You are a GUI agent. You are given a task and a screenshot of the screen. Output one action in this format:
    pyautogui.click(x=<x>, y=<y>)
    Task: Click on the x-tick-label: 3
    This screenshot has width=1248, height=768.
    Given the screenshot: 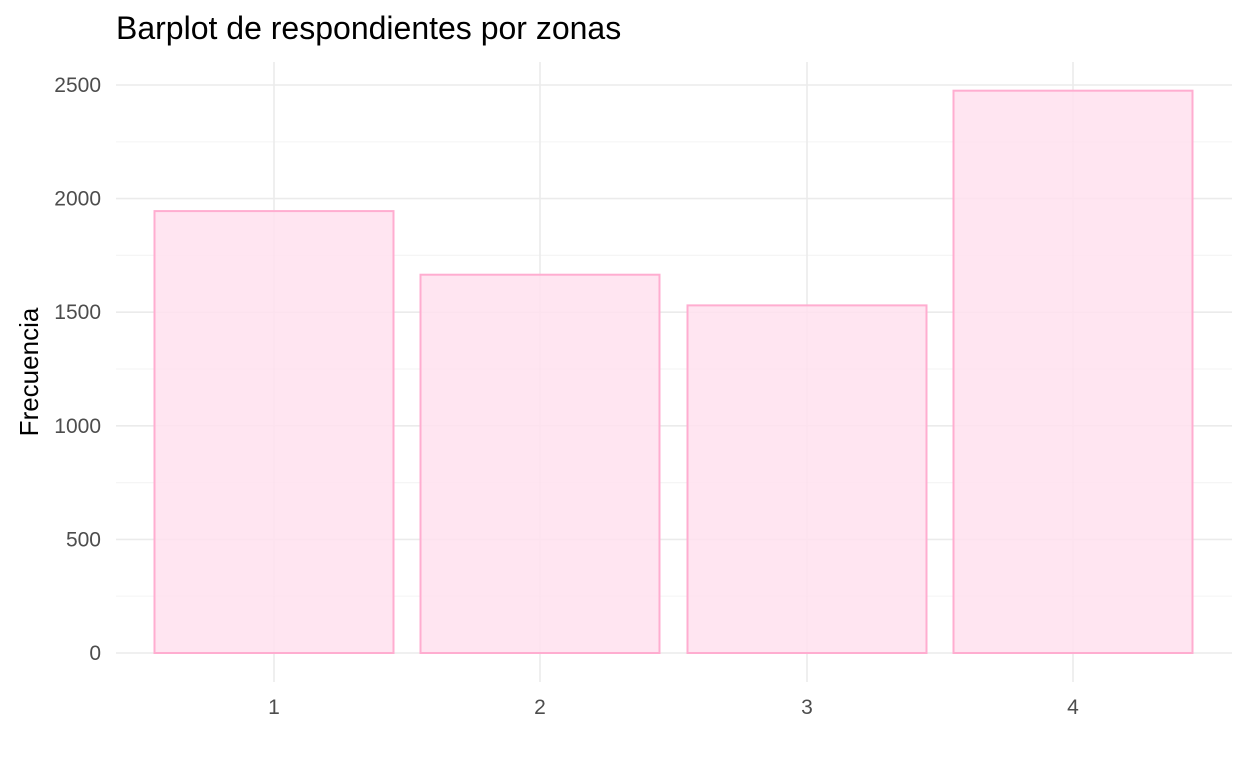 What is the action you would take?
    pyautogui.click(x=807, y=707)
    